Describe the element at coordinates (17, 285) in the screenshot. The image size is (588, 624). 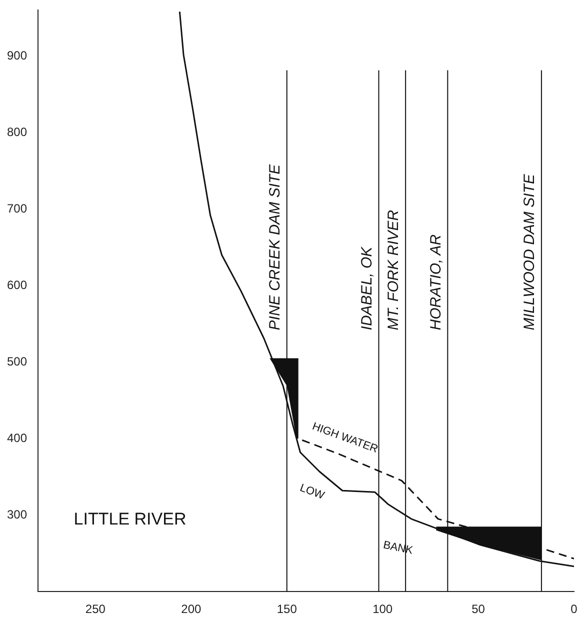
I see `y-tick-label: 600` at that location.